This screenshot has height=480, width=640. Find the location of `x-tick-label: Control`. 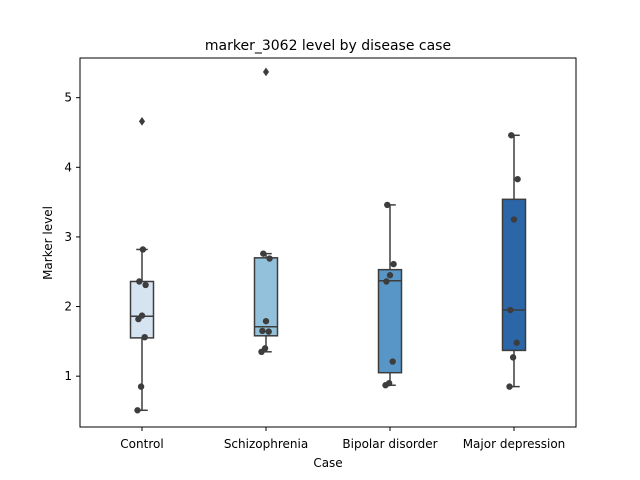

x-tick-label: Control is located at coordinates (141, 444).